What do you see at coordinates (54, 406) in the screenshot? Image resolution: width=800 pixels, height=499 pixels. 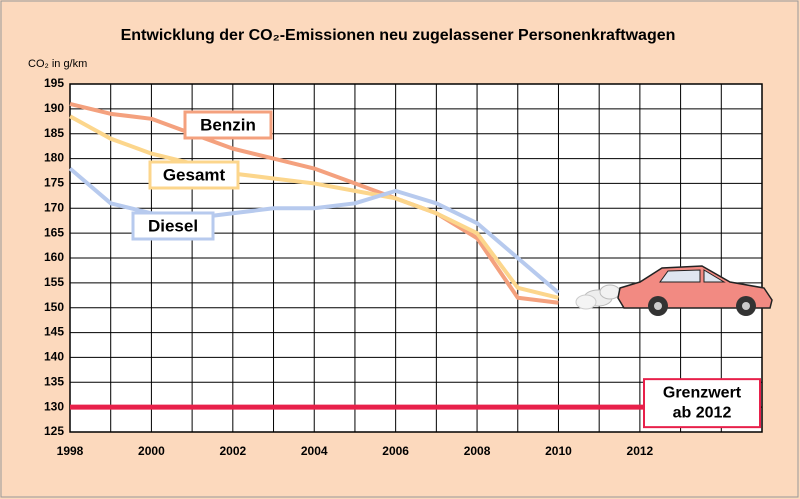 I see `y-tick-label: 130` at bounding box center [54, 406].